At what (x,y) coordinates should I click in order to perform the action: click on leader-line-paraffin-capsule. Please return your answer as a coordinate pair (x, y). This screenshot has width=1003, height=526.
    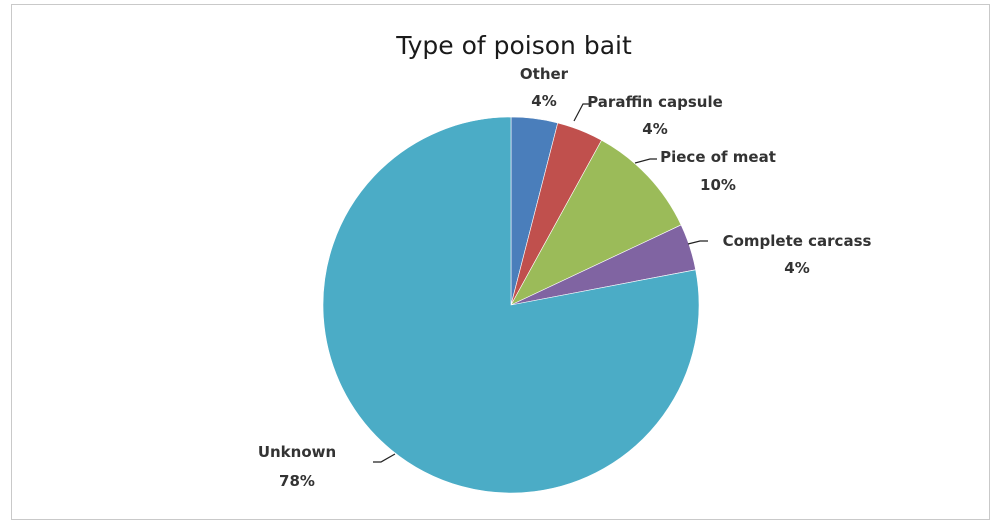
    Looking at the image, I should click on (581, 112).